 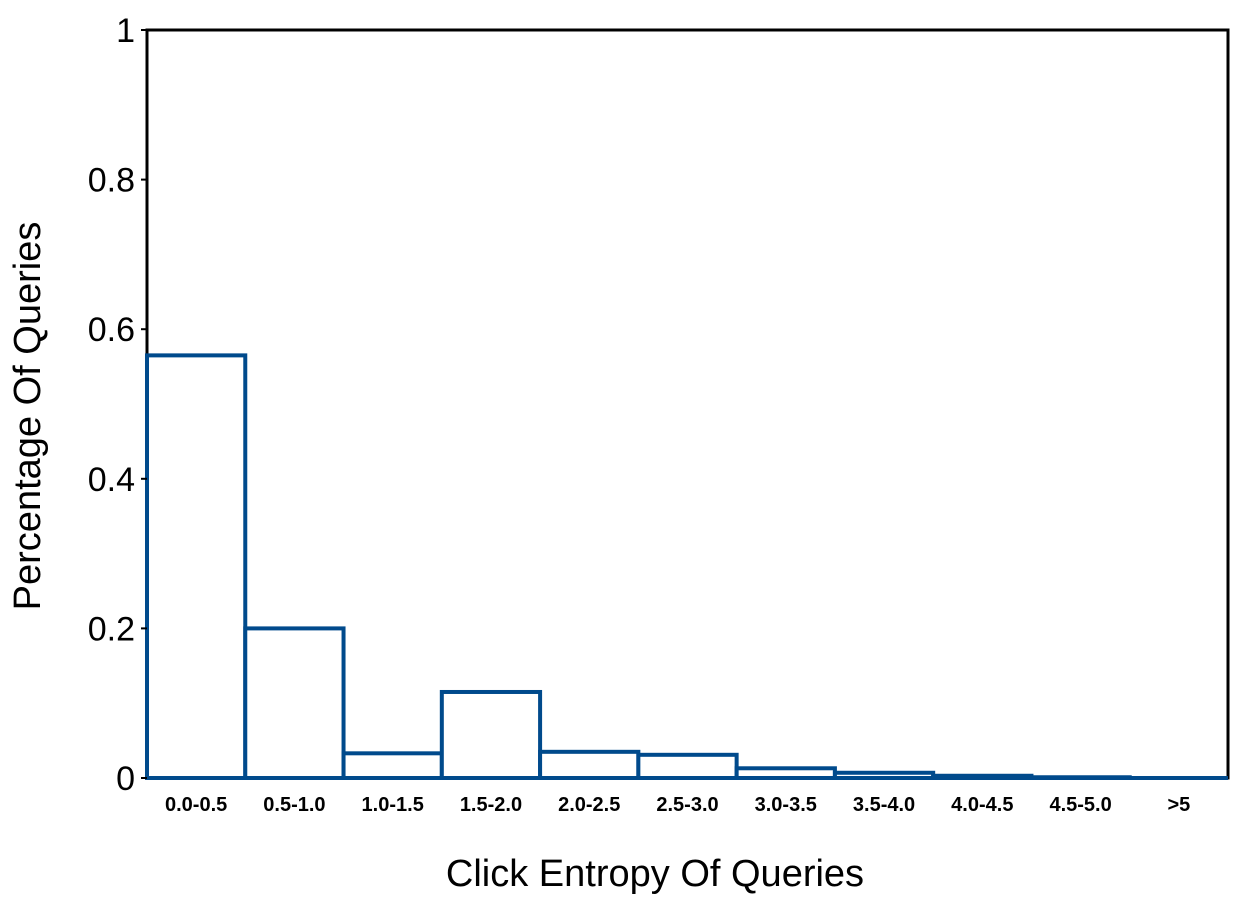 What do you see at coordinates (111, 480) in the screenshot?
I see `y-tick-label-2: 0.4` at bounding box center [111, 480].